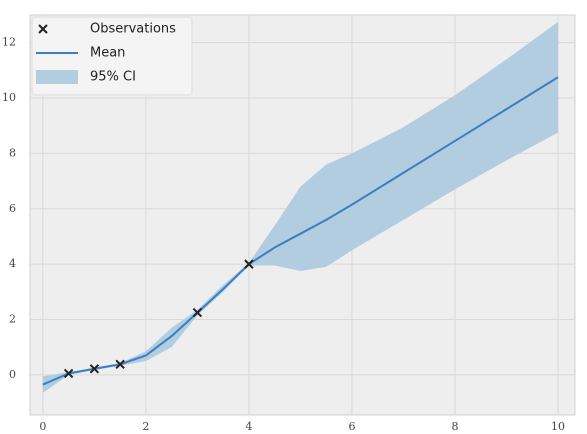  I want to click on x-tick-label: 2, so click(145, 426).